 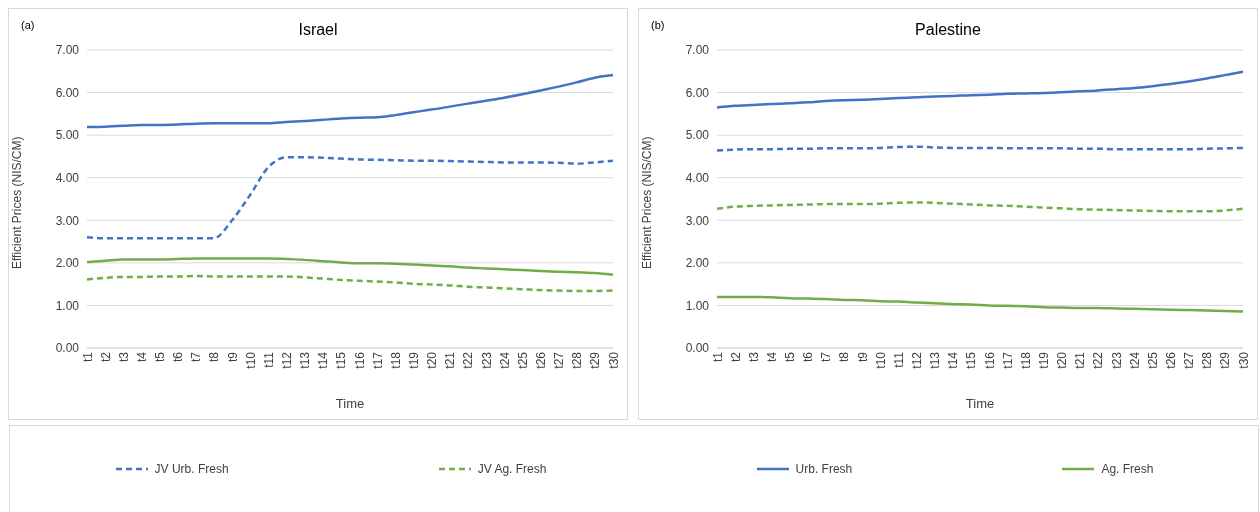 I want to click on chart-title: Israel, so click(x=318, y=29).